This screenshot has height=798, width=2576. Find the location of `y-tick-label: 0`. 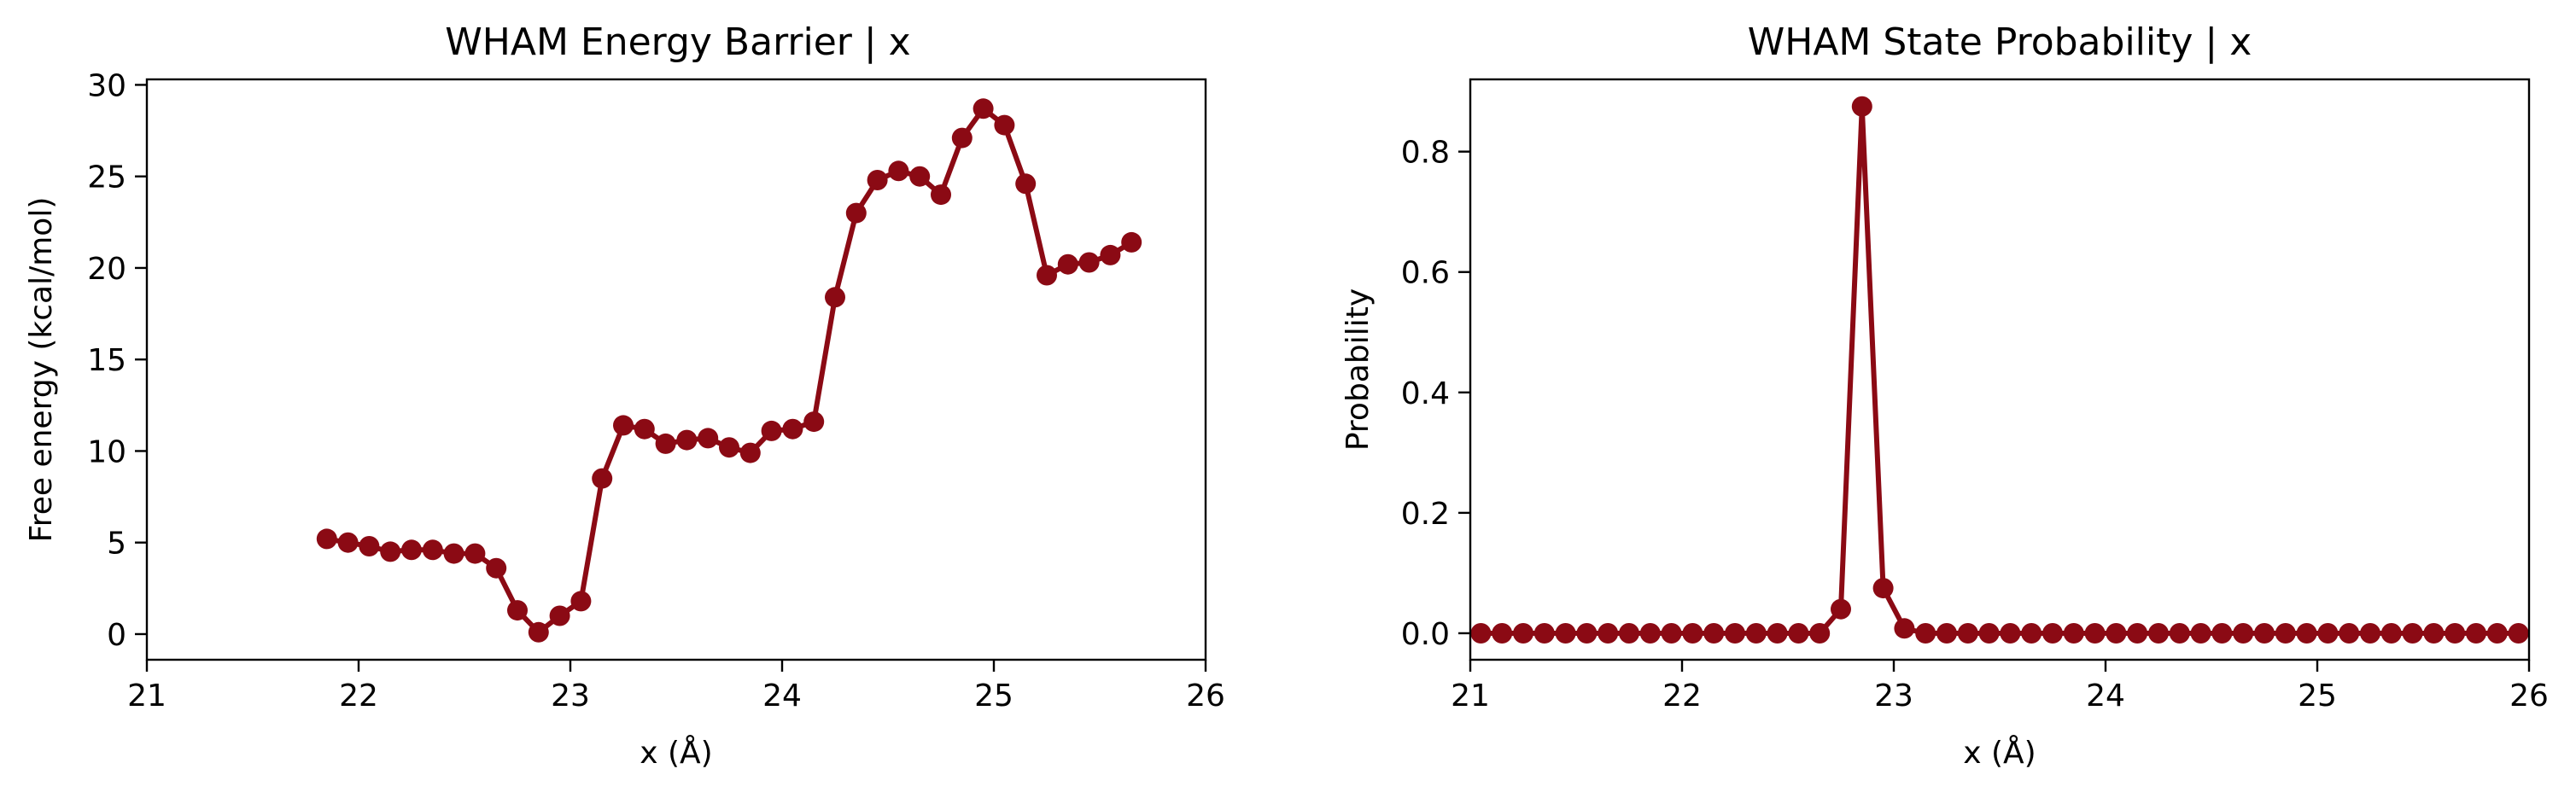

y-tick-label: 0 is located at coordinates (116, 635).